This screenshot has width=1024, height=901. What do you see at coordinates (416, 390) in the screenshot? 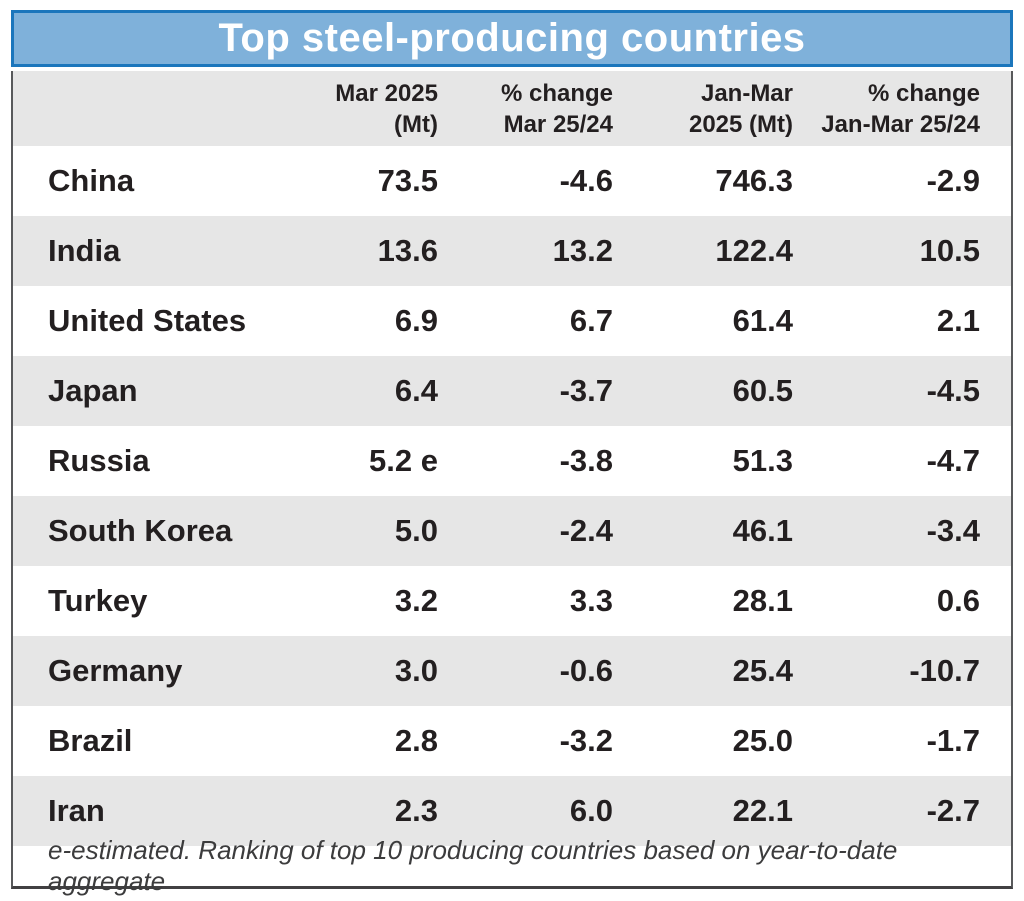
I see `mar-2025-mt-value: 6.4` at bounding box center [416, 390].